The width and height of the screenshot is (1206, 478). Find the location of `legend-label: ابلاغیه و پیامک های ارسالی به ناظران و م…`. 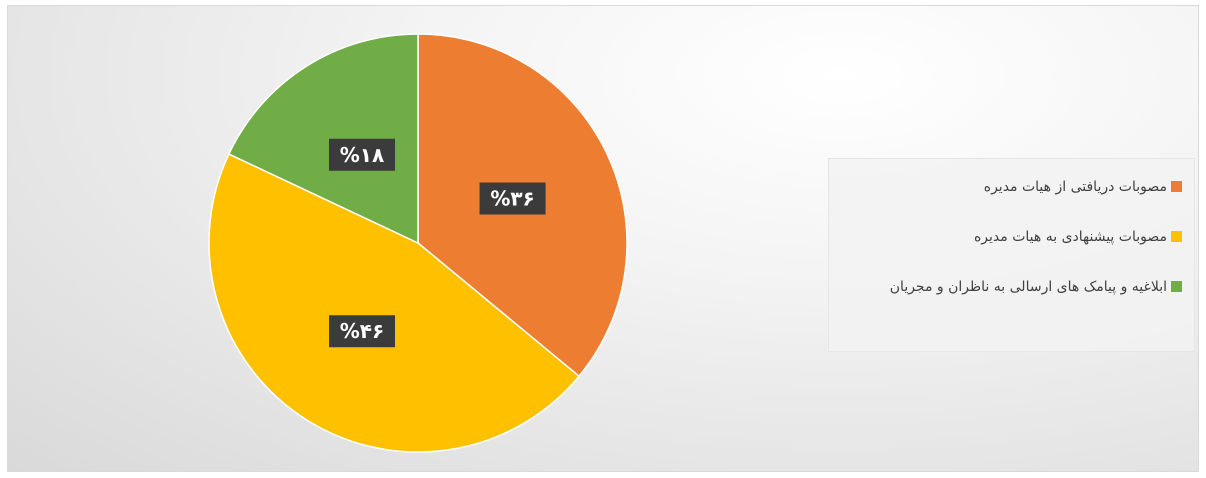

legend-label: ابلاغیه و پیامک های ارسالی به ناظران و م… is located at coordinates (1028, 287).